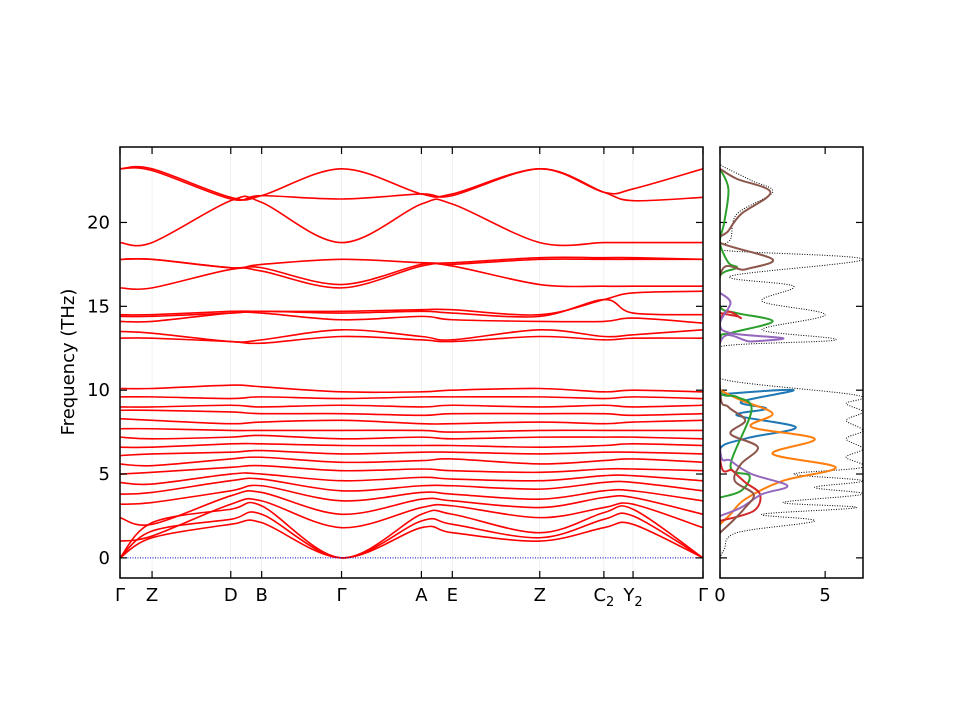 The image size is (960, 720). What do you see at coordinates (719, 595) in the screenshot?
I see `dos-x-tick-label-0: 0` at bounding box center [719, 595].